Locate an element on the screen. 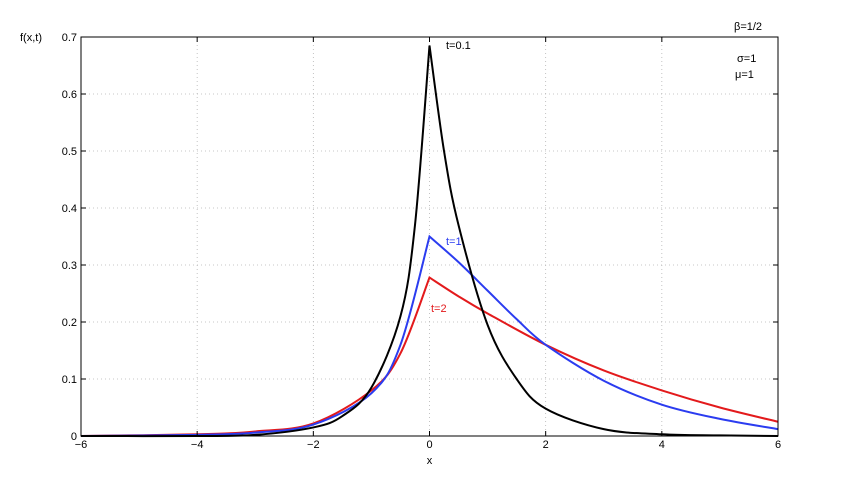  y-tick-label: 0.7 is located at coordinates (69, 38).